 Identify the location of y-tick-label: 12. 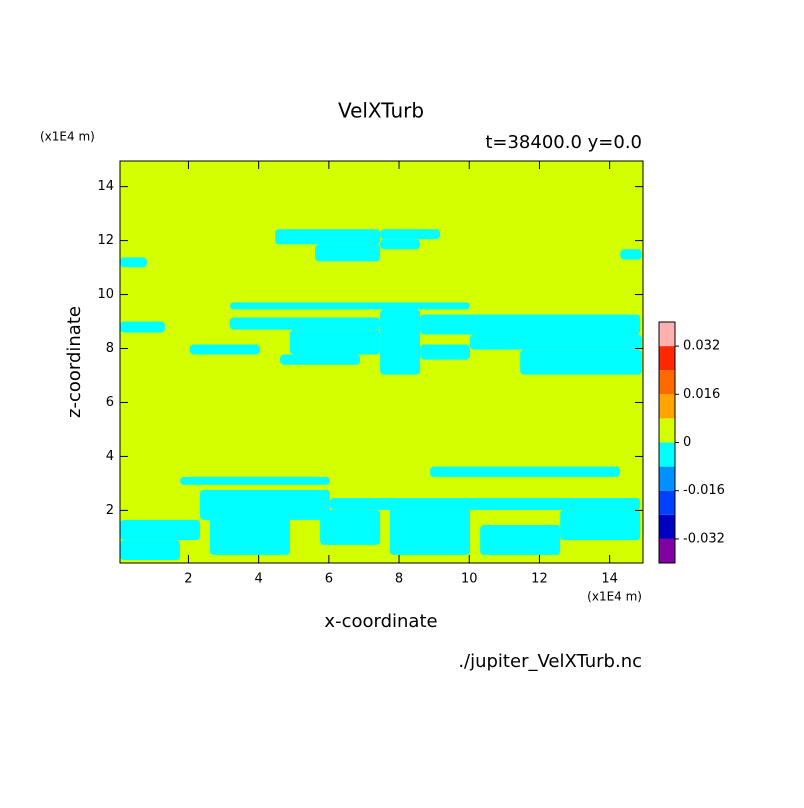
(105, 240).